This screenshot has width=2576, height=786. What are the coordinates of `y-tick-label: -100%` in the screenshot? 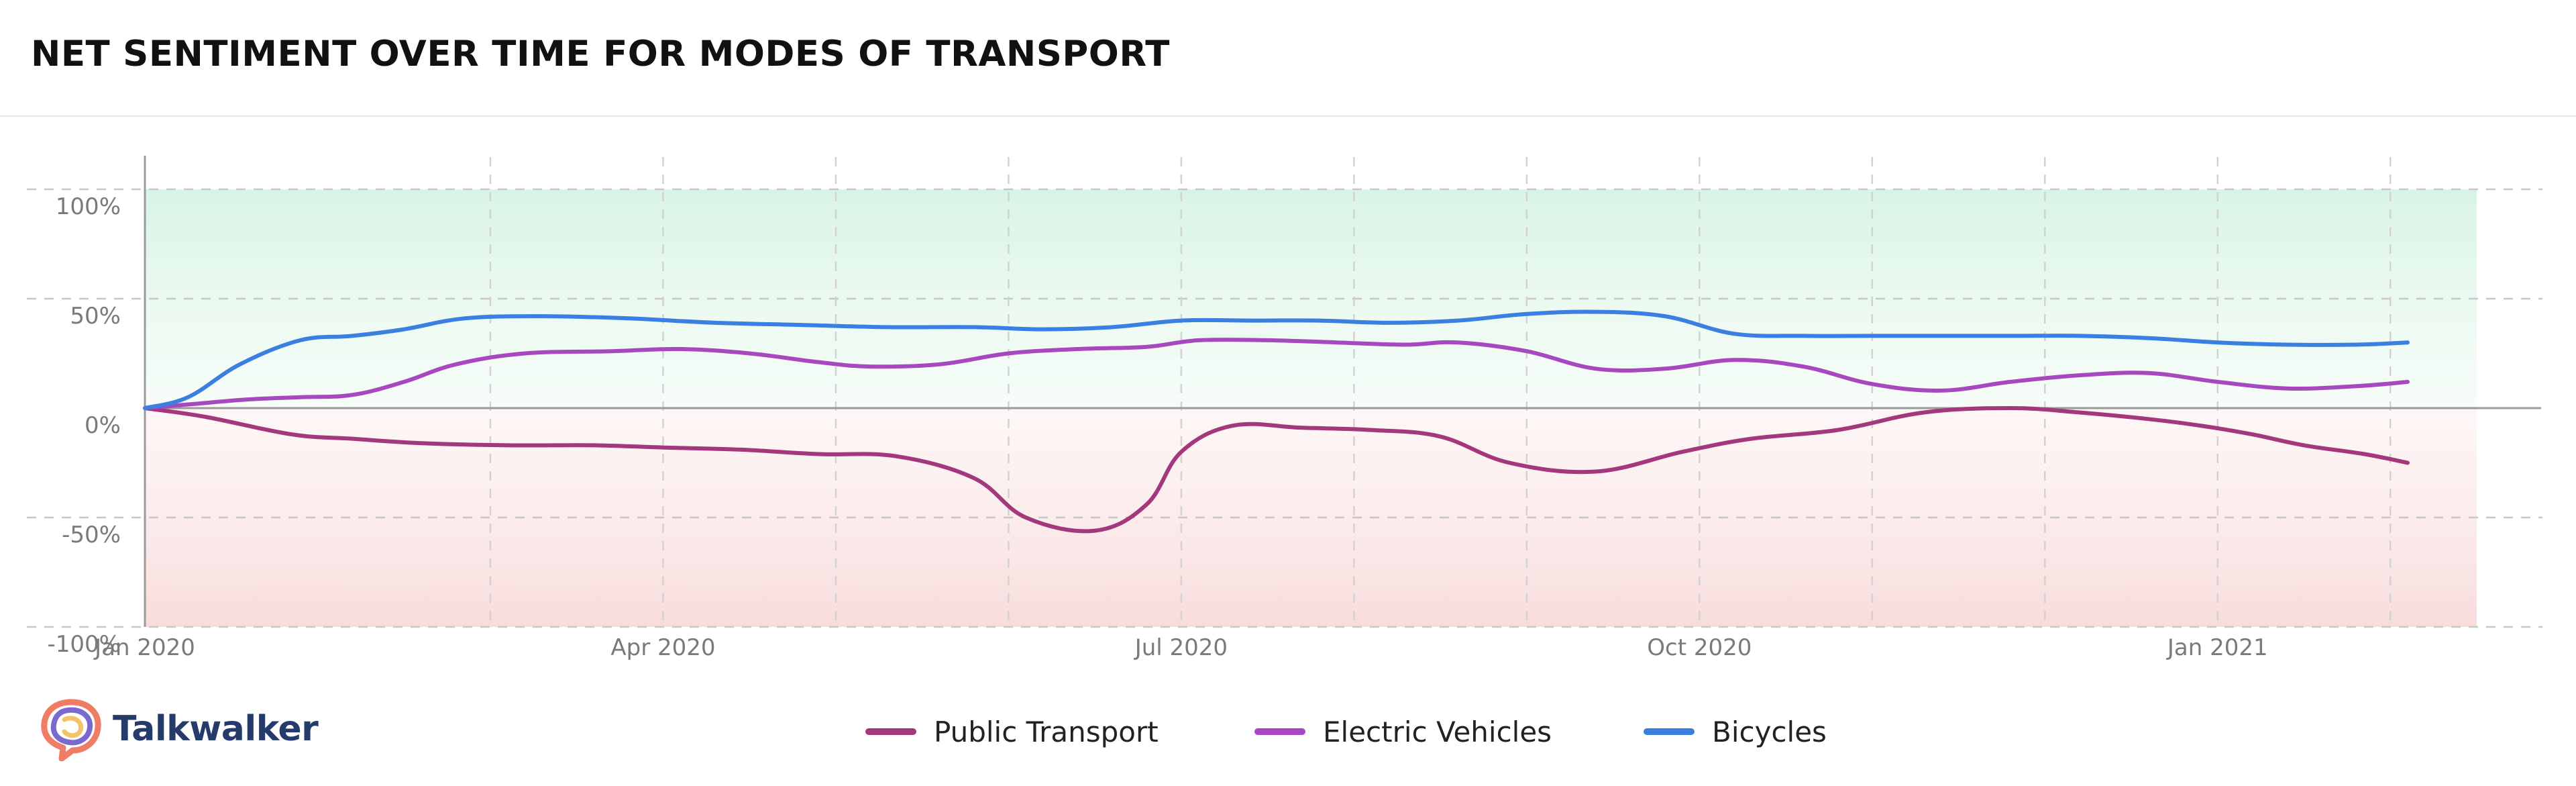 It's located at (84, 644).